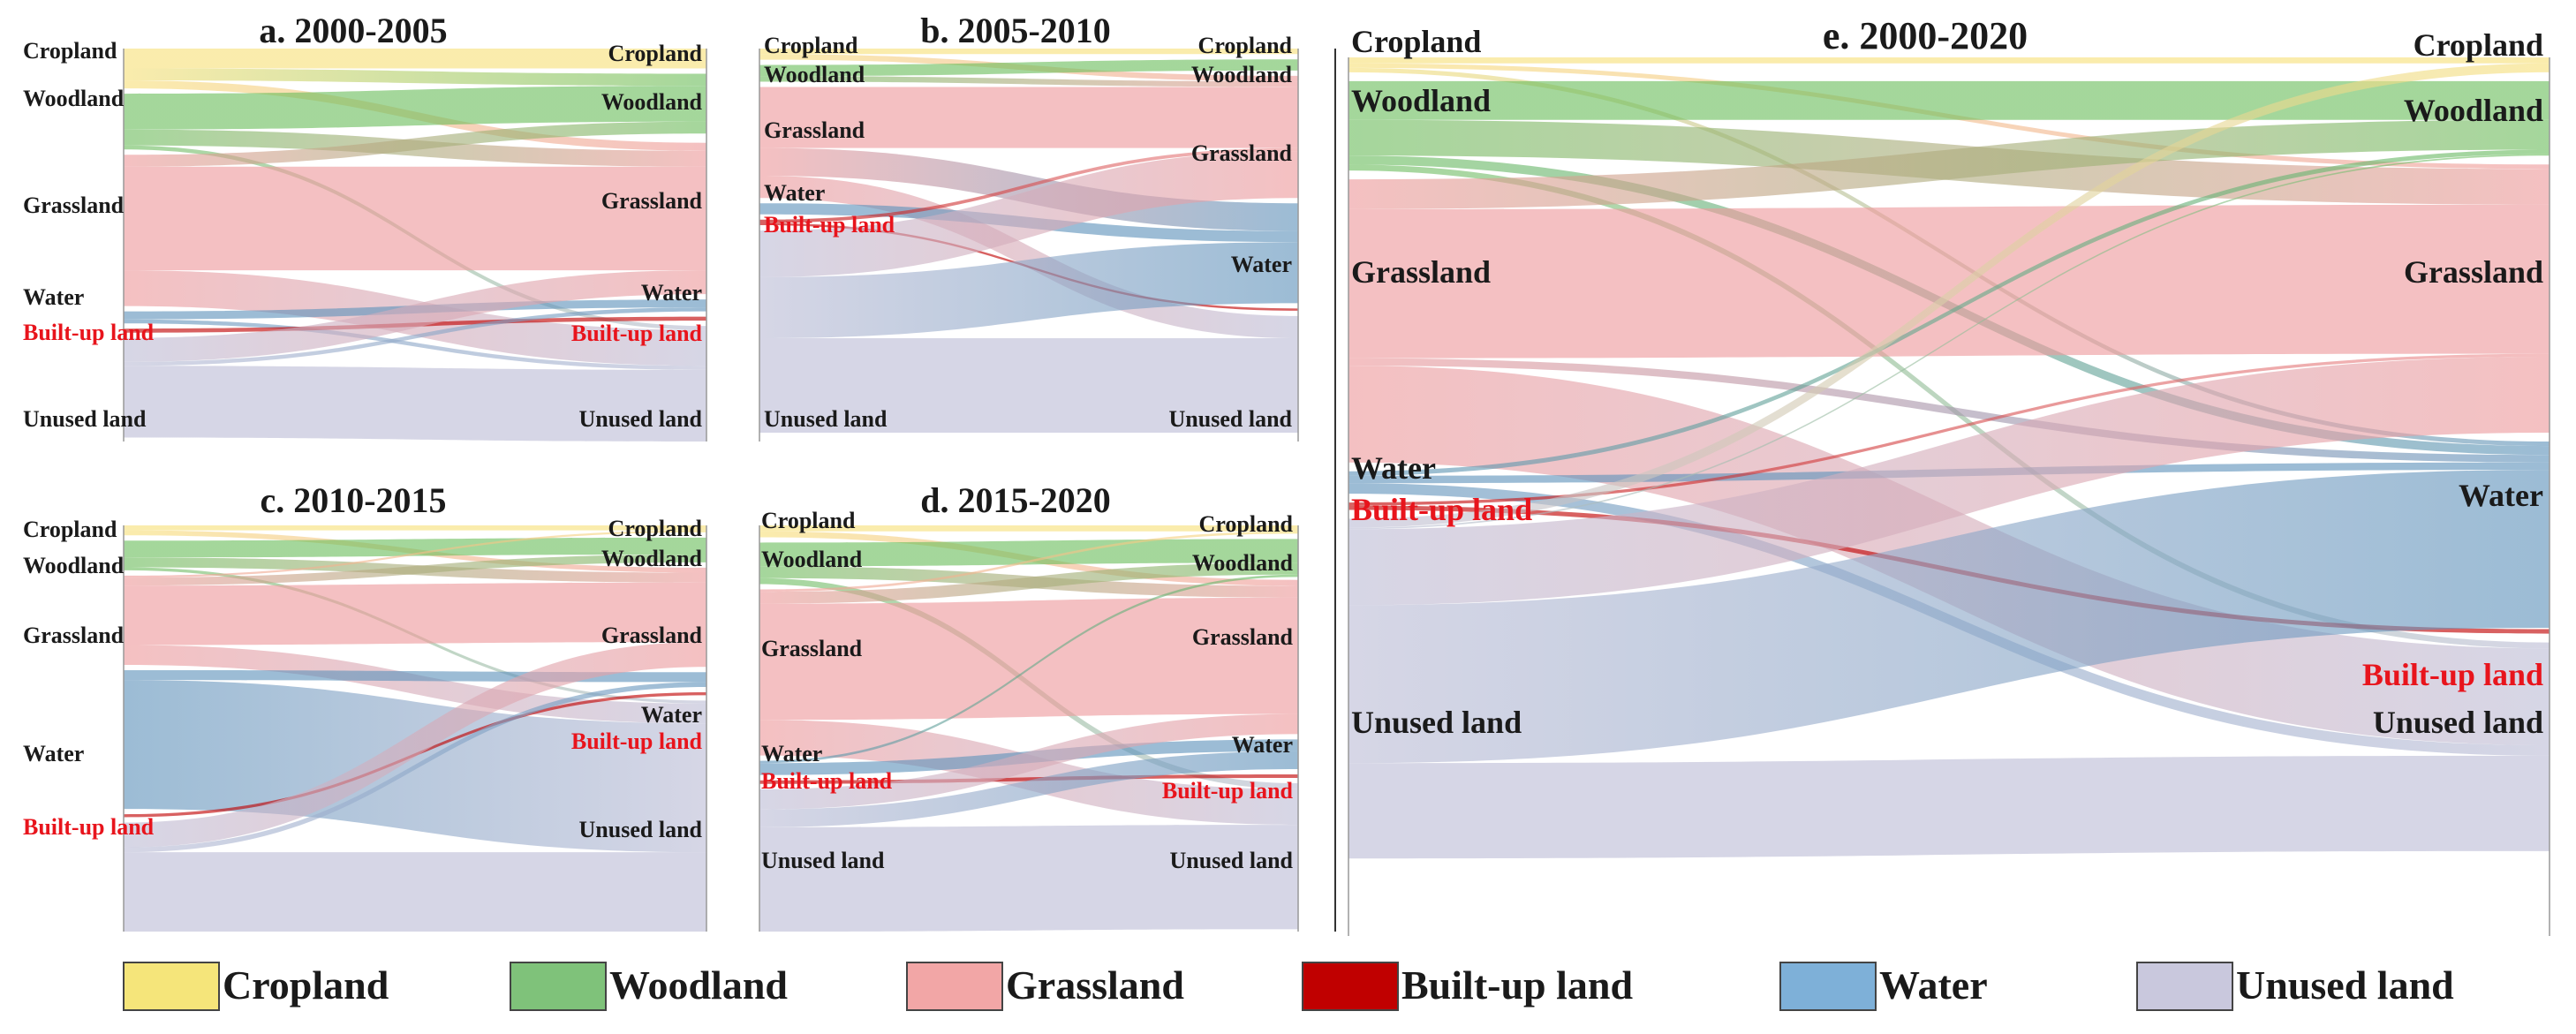 This screenshot has height=1034, width=2576. What do you see at coordinates (1028, 81) in the screenshot?
I see `flow-woodland-to-grassland` at bounding box center [1028, 81].